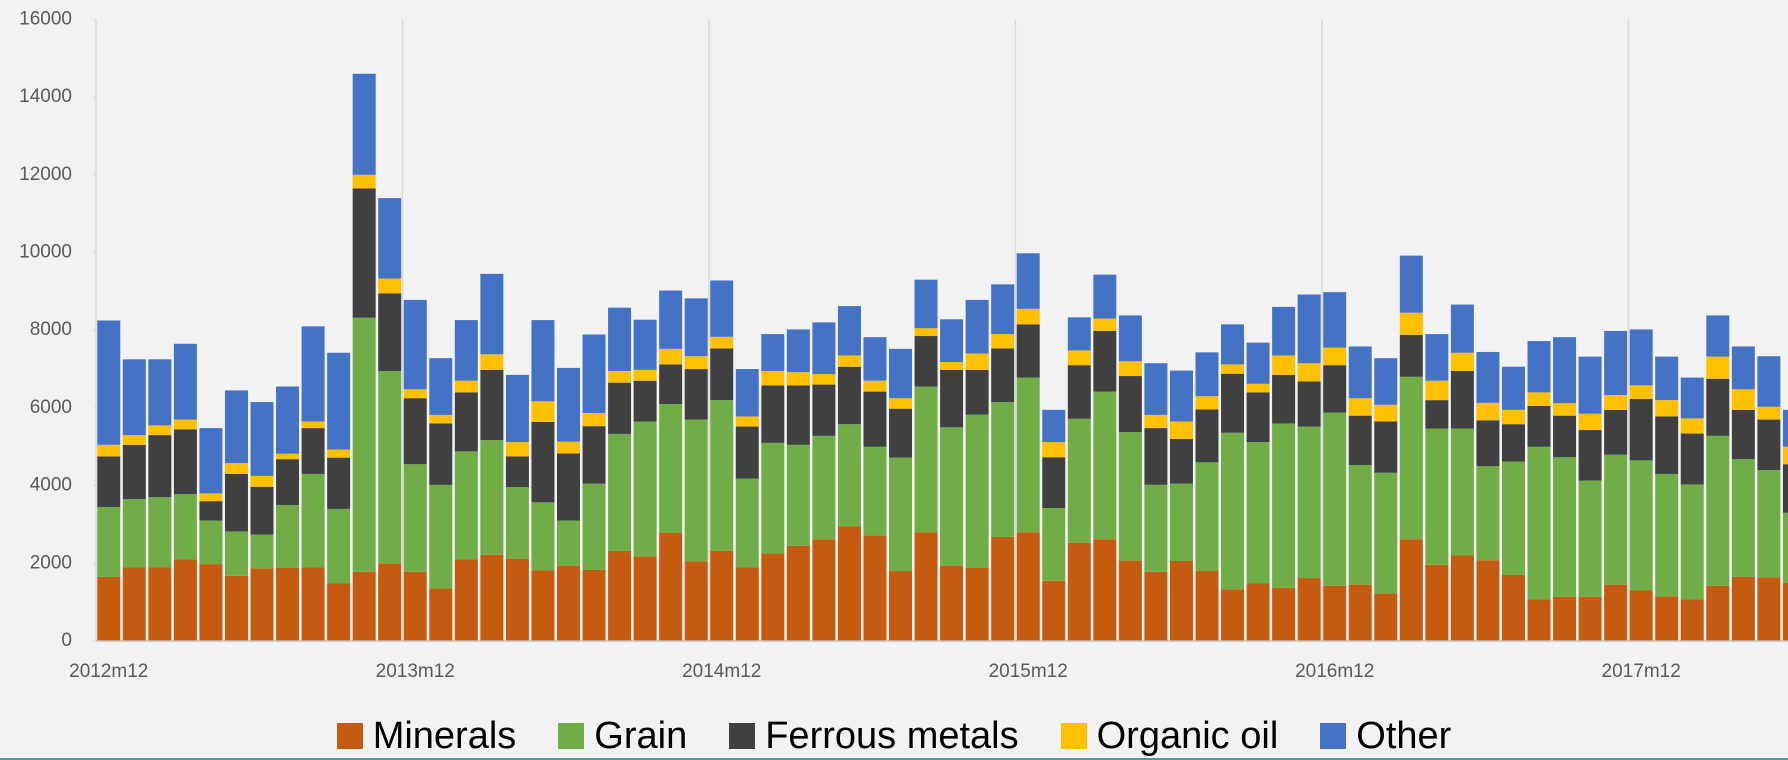 This screenshot has height=760, width=1788. What do you see at coordinates (1404, 735) in the screenshot?
I see `legend-label: Other` at bounding box center [1404, 735].